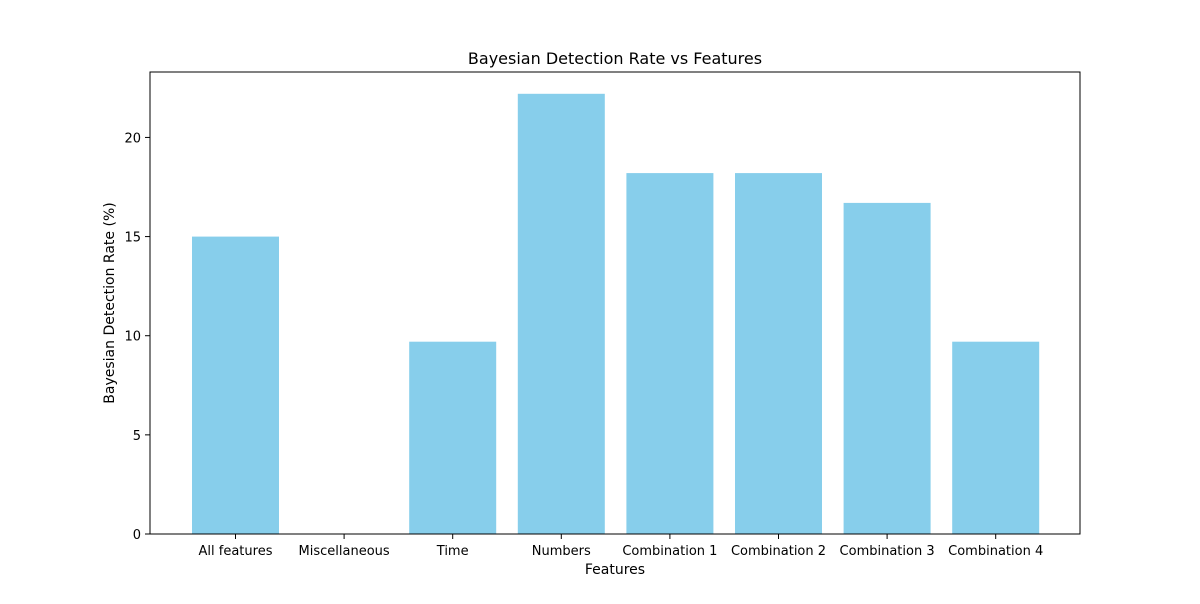 This screenshot has width=1200, height=604. Describe the element at coordinates (778, 551) in the screenshot. I see `x-tick-label: Combination 2` at that location.